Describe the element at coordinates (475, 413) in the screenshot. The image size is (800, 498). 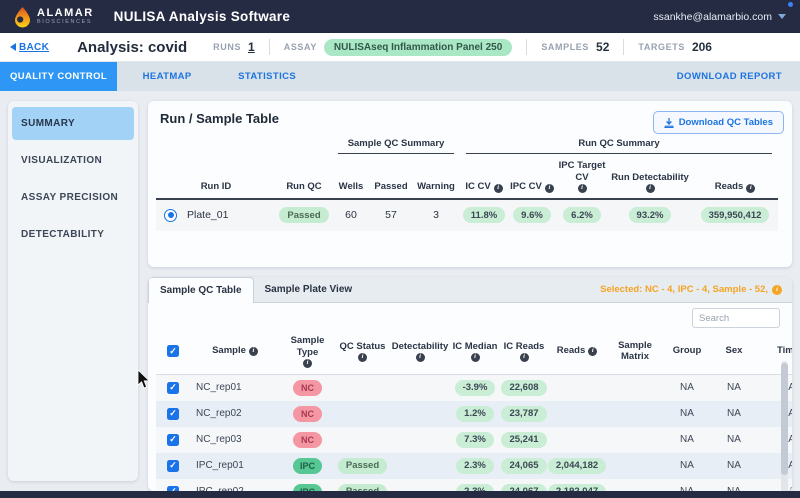
I see `ic-median-badge: 1.2%` at that location.